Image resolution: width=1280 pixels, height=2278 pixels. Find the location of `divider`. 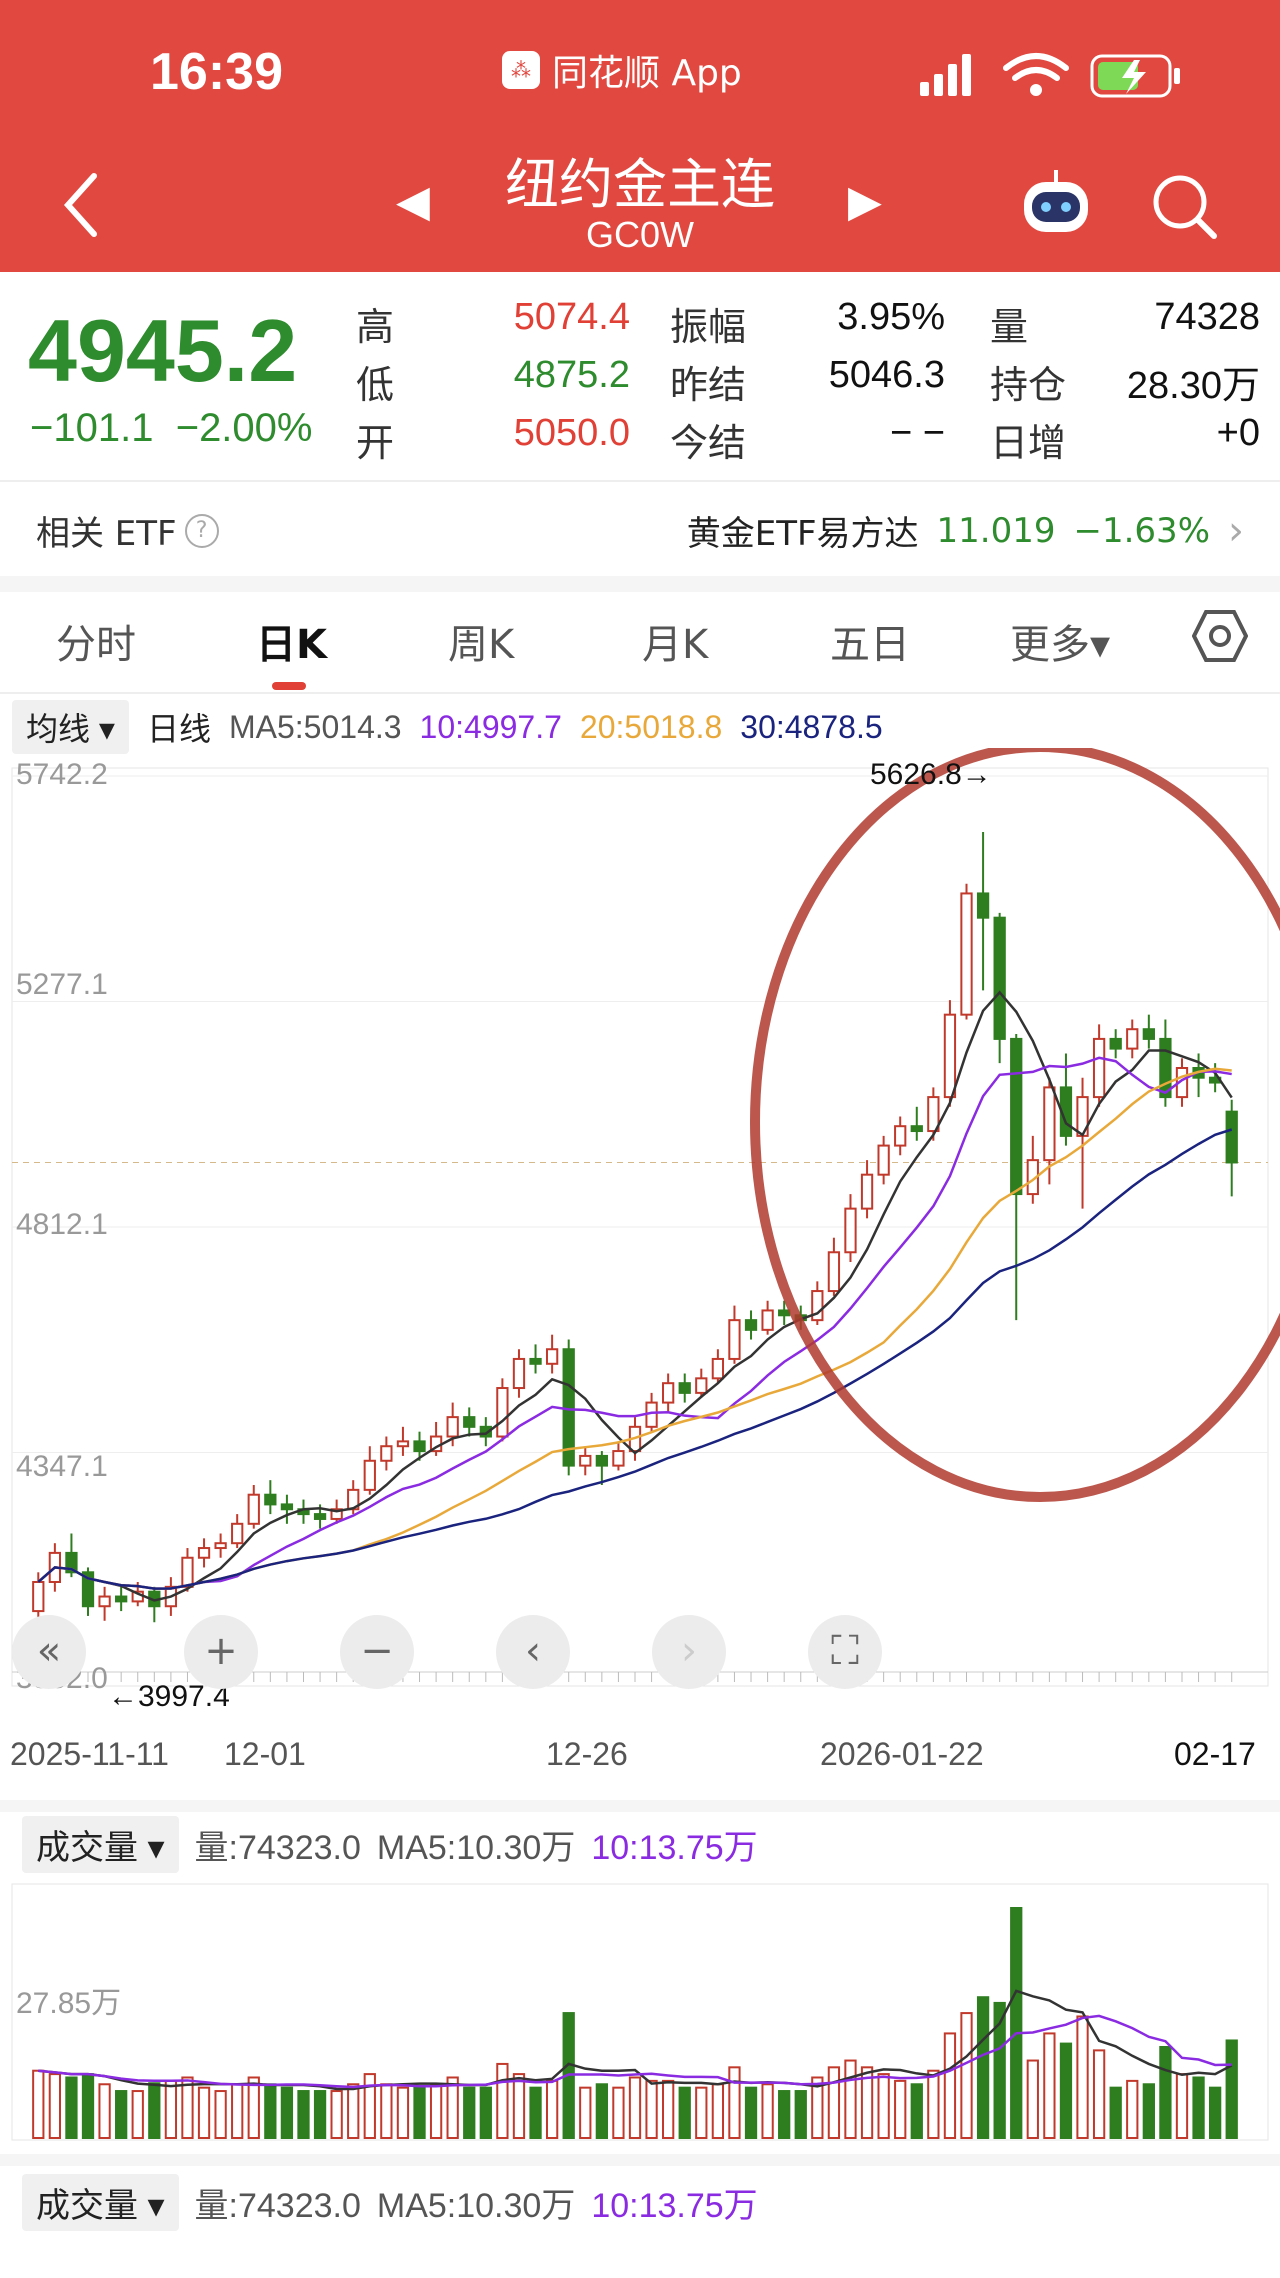

divider is located at coordinates (640, 481).